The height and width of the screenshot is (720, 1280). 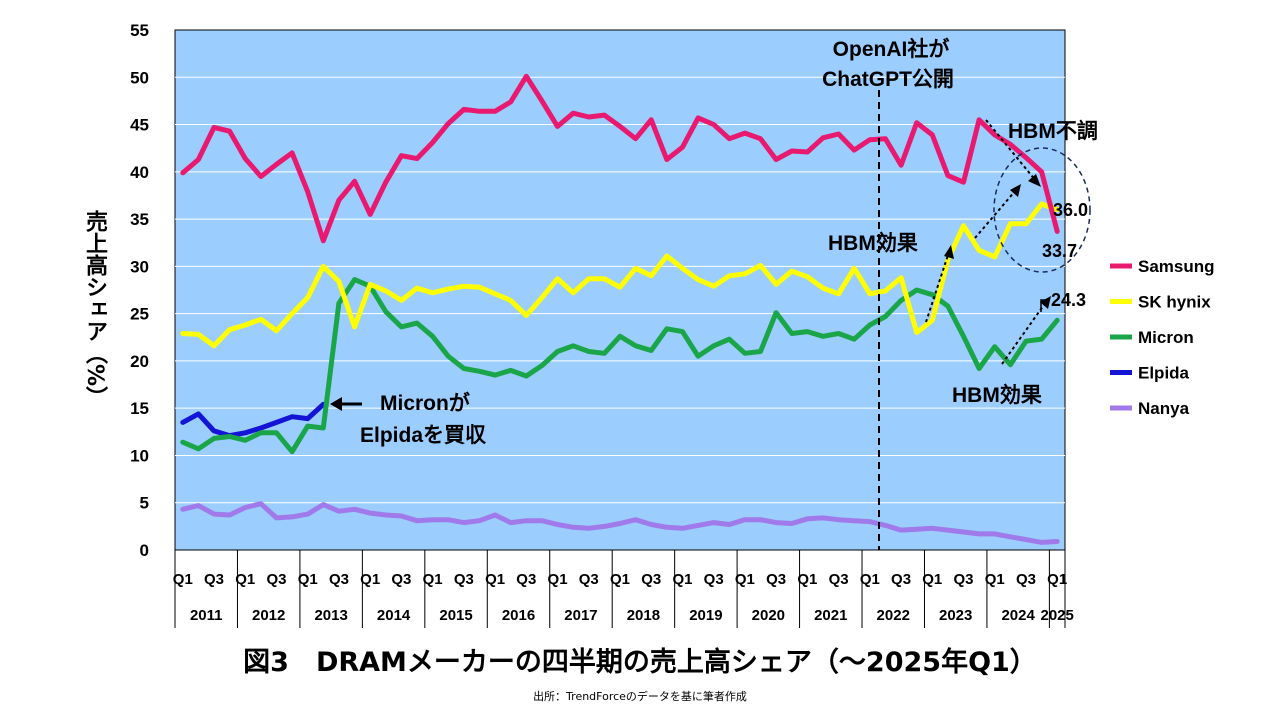 I want to click on series-line-sk-hynix, so click(x=620, y=275).